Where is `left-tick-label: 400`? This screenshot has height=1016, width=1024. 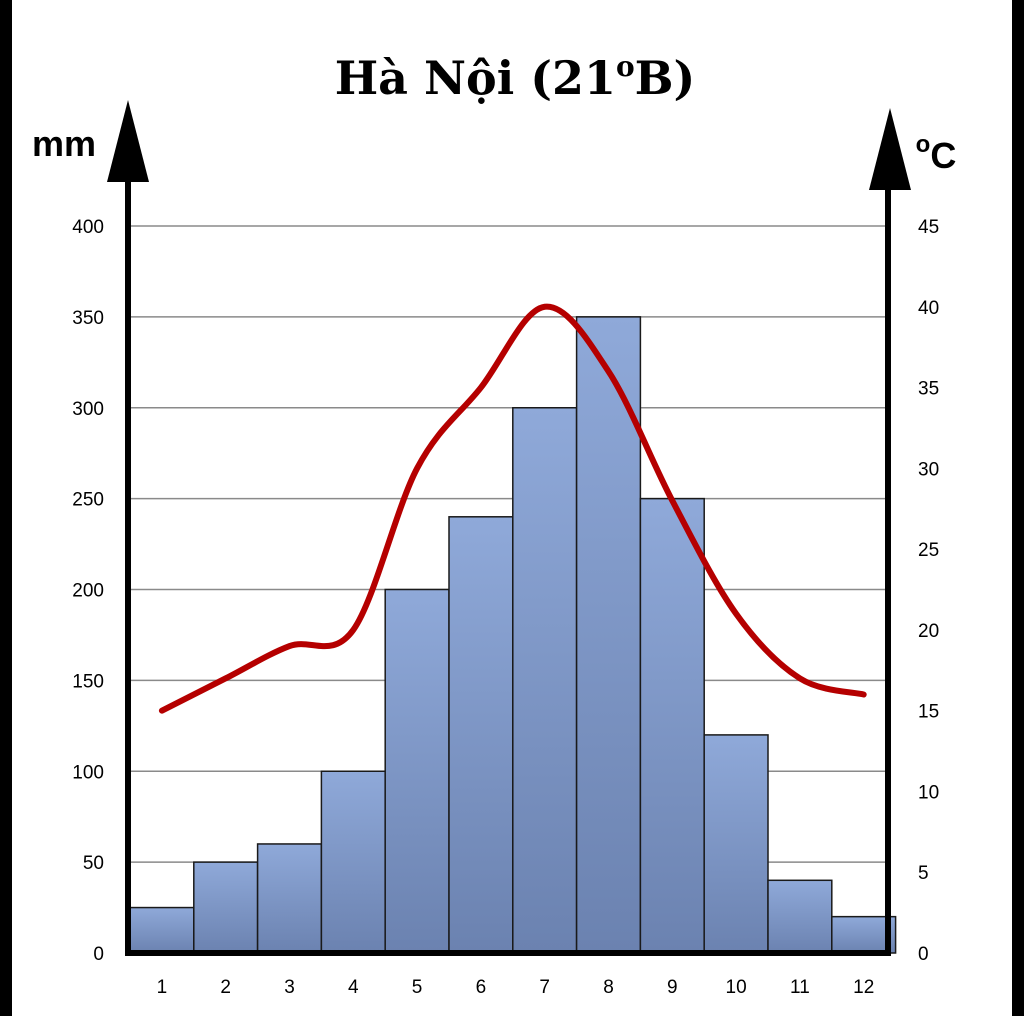 left-tick-label: 400 is located at coordinates (88, 227).